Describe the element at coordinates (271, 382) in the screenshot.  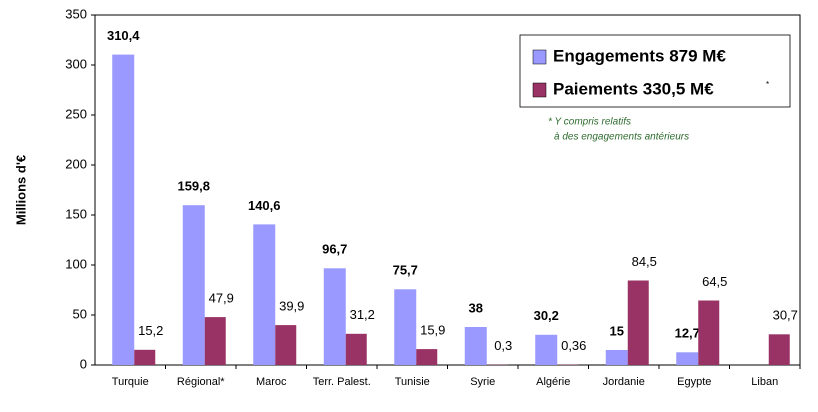
I see `x-tick-label: Maroc` at that location.